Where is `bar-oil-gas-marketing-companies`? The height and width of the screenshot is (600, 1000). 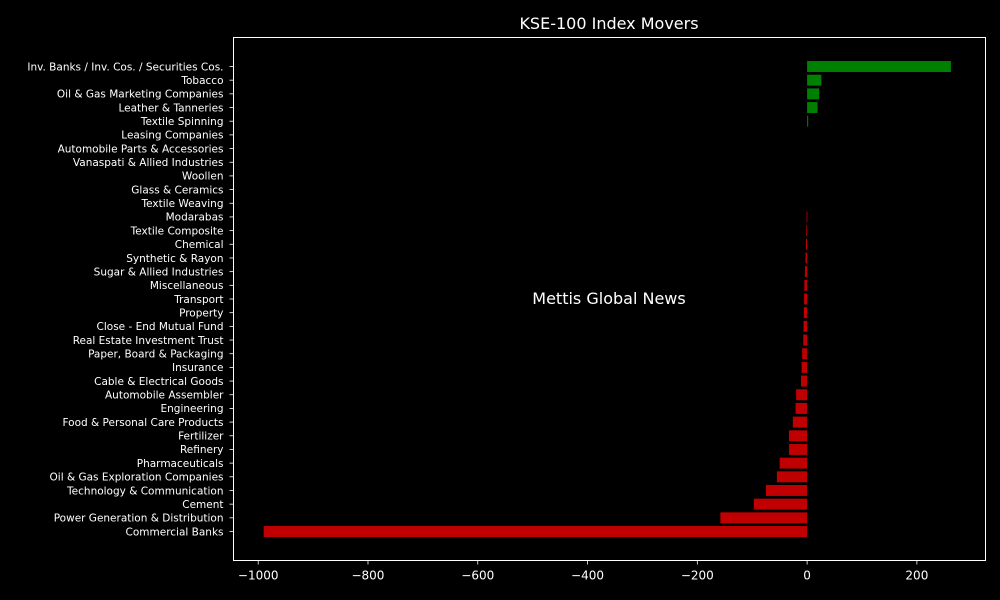 bar-oil-gas-marketing-companies is located at coordinates (813, 94).